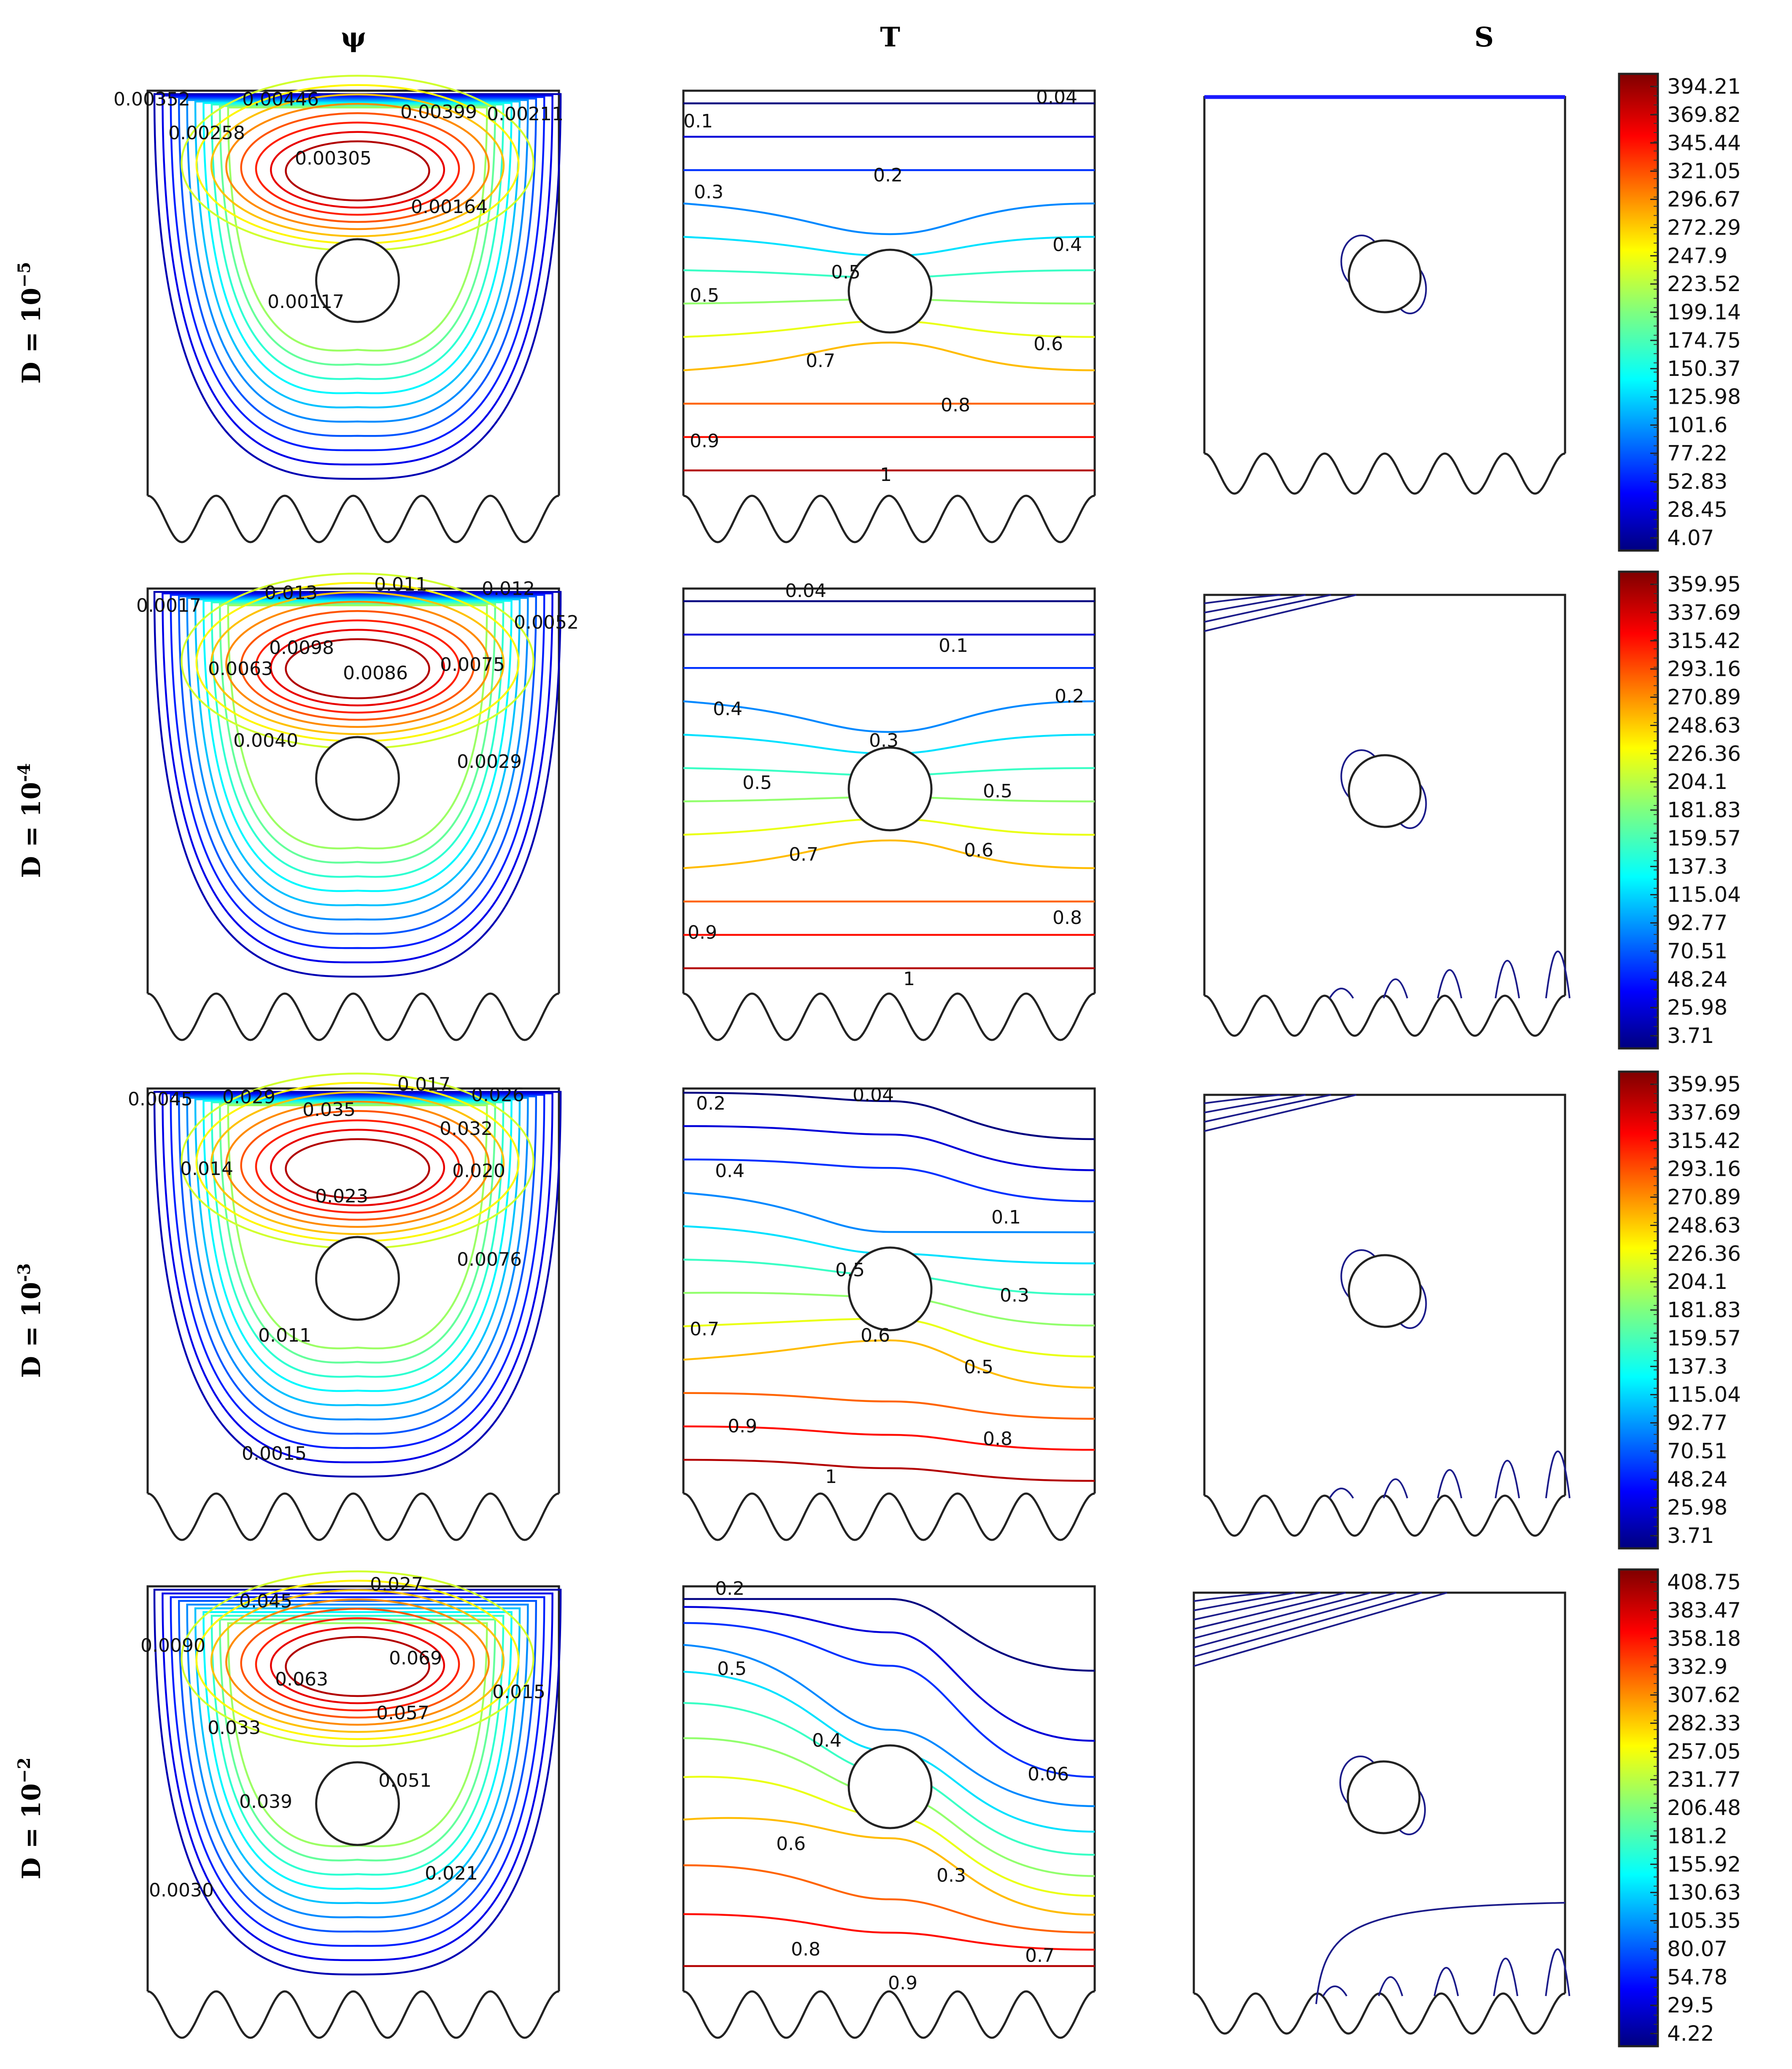  What do you see at coordinates (518, 1692) in the screenshot?
I see `psi-contour-label: 0.015` at bounding box center [518, 1692].